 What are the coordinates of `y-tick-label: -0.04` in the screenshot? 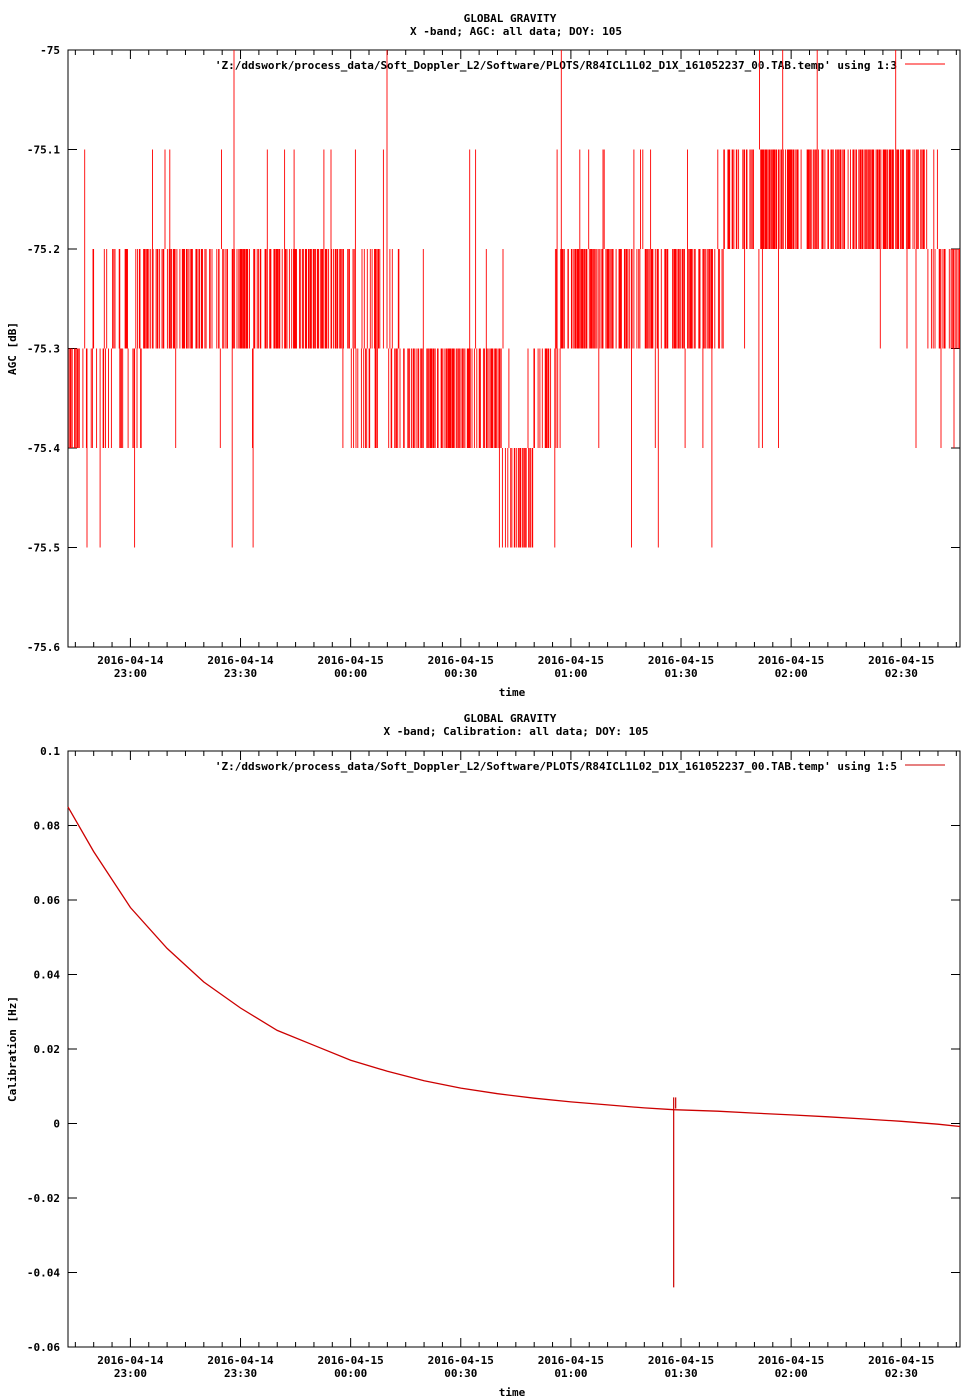 It's located at (43, 1273).